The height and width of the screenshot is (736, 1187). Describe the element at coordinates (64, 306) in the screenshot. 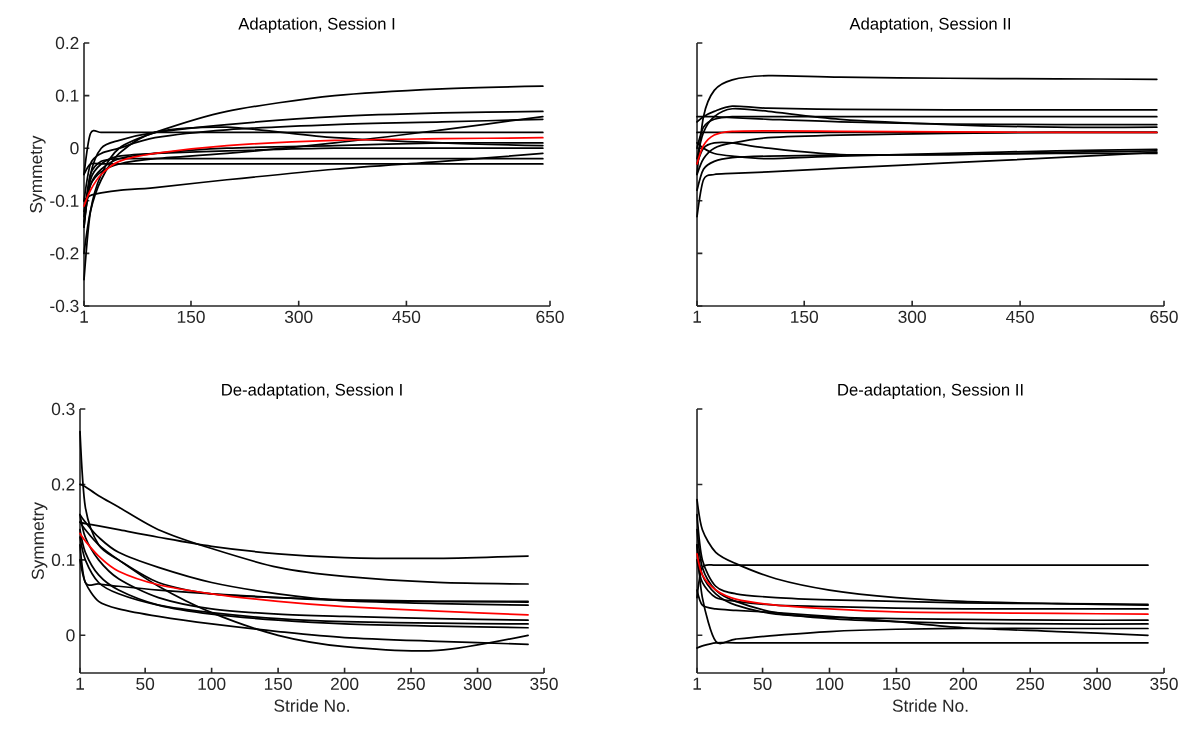

I see `y-tick-label: -0.3` at that location.